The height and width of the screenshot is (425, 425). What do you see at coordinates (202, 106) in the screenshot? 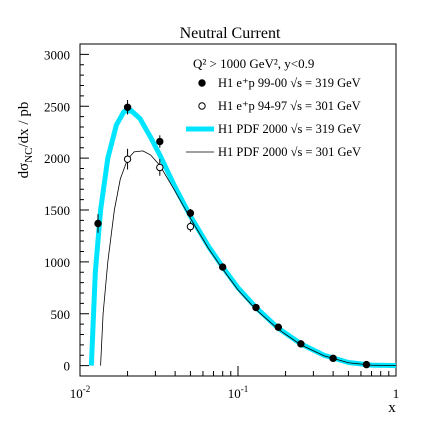
I see `legend-marker-open-circle` at bounding box center [202, 106].